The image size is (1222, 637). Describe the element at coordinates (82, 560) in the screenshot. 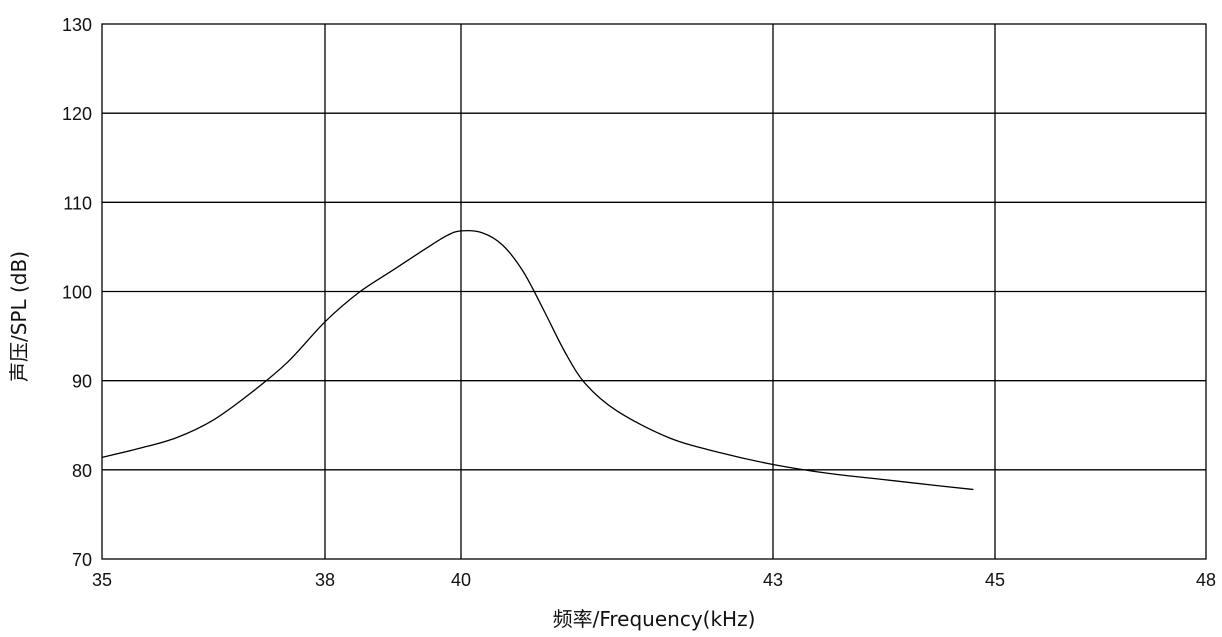

I see `y-tick-label: 70` at that location.